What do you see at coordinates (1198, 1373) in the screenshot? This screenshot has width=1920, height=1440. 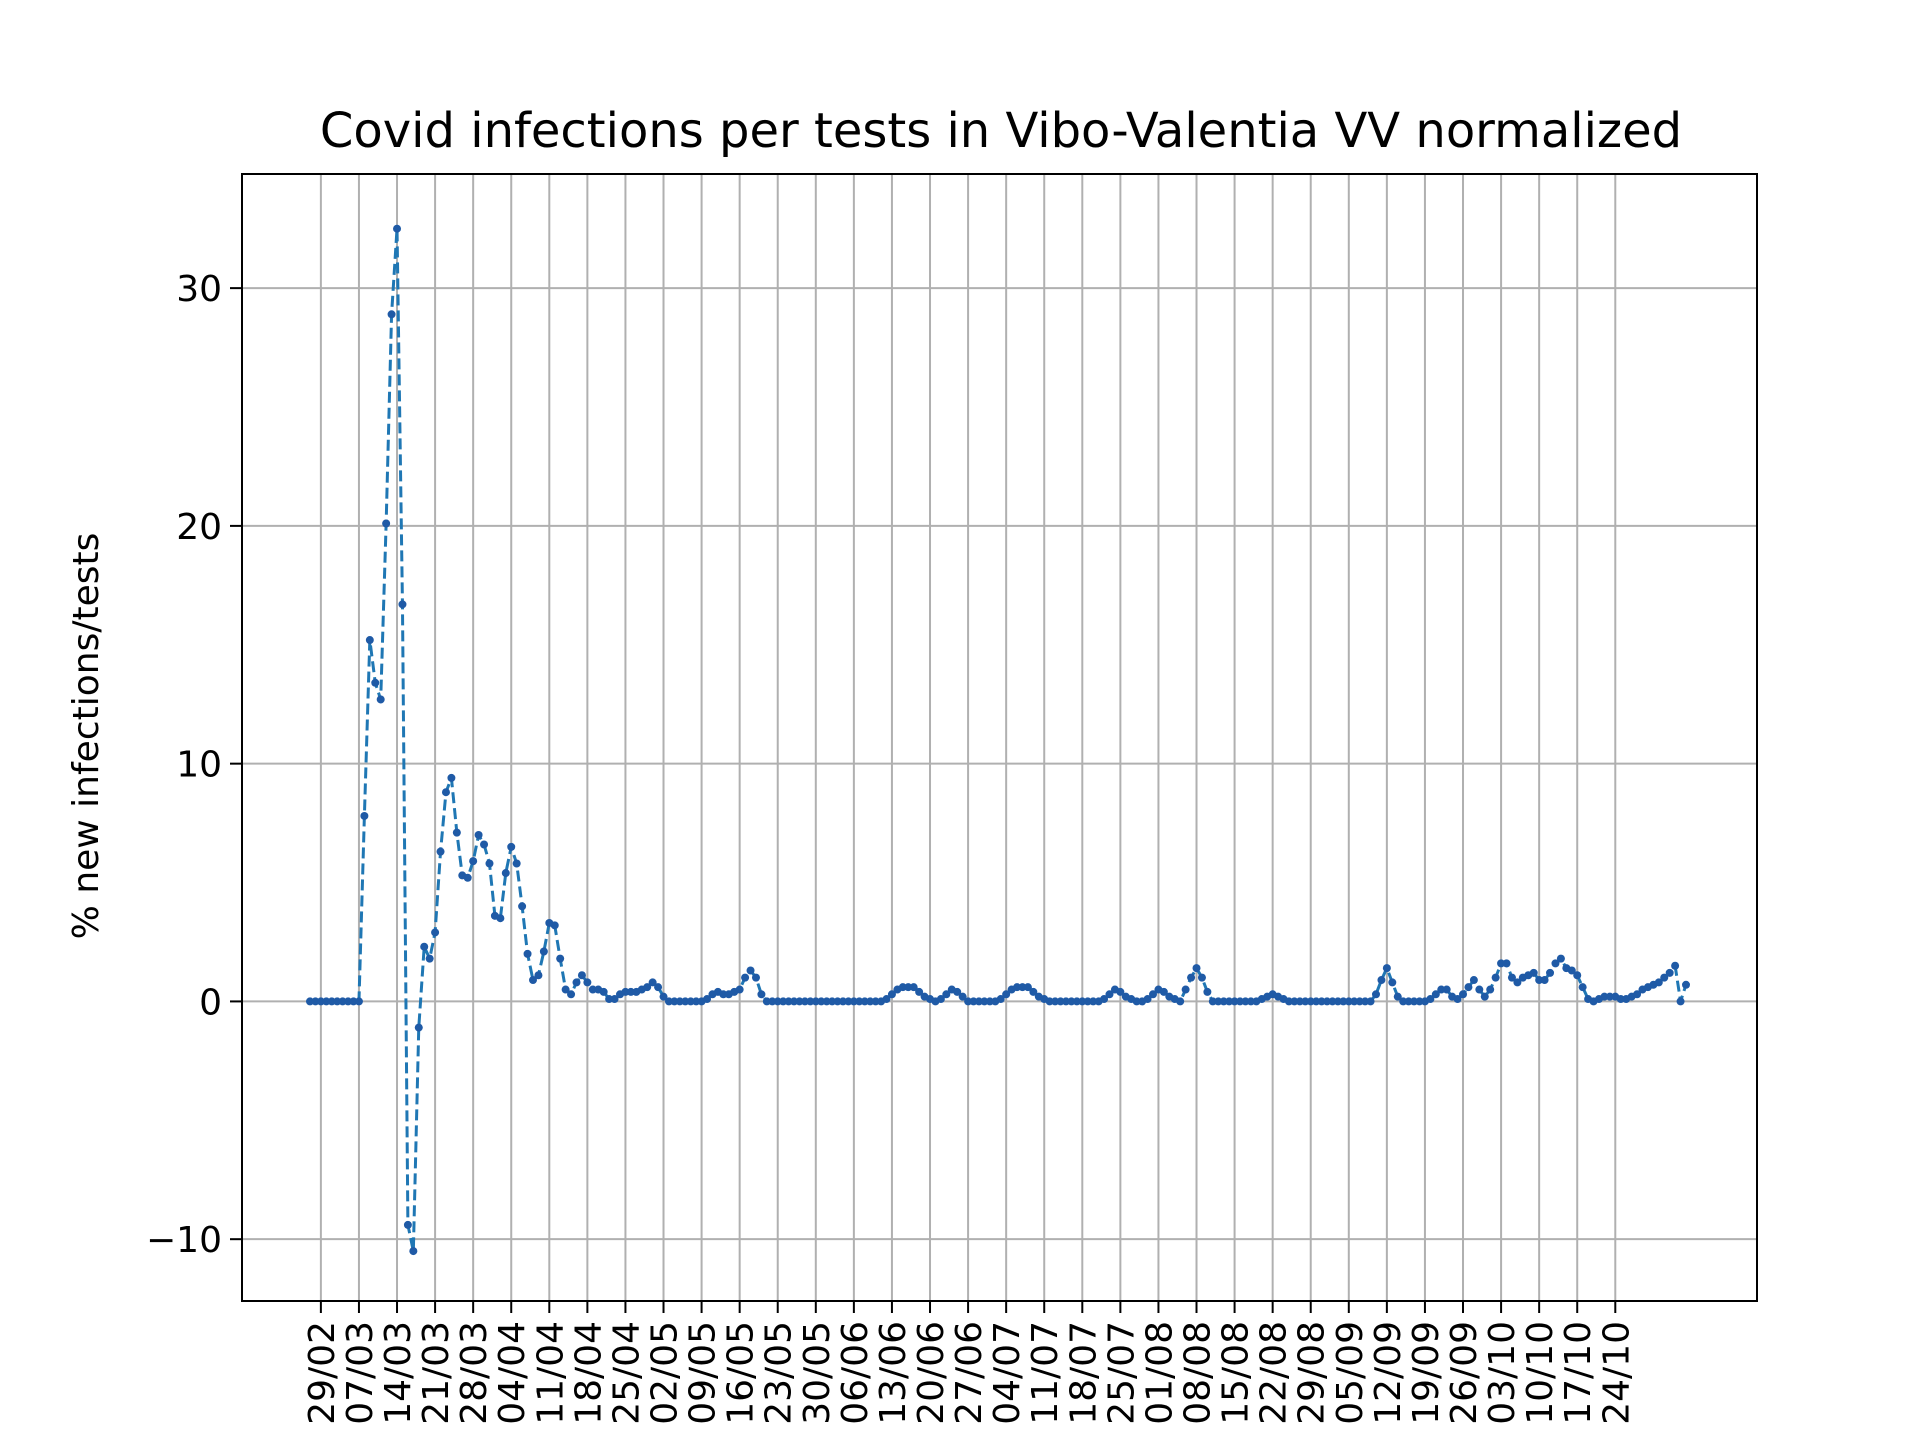 I see `x-tick-label: 08/08` at bounding box center [1198, 1373].